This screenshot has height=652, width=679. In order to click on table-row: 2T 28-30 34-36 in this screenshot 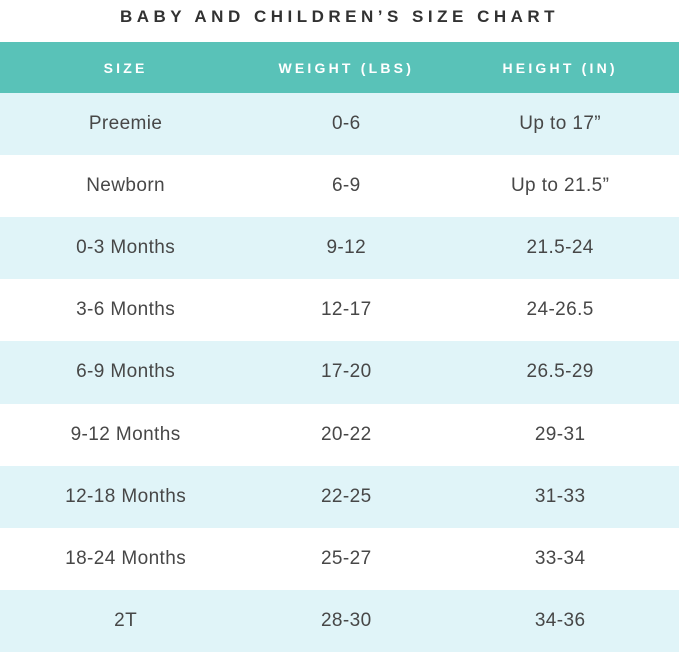, I will do `click(339, 620)`.